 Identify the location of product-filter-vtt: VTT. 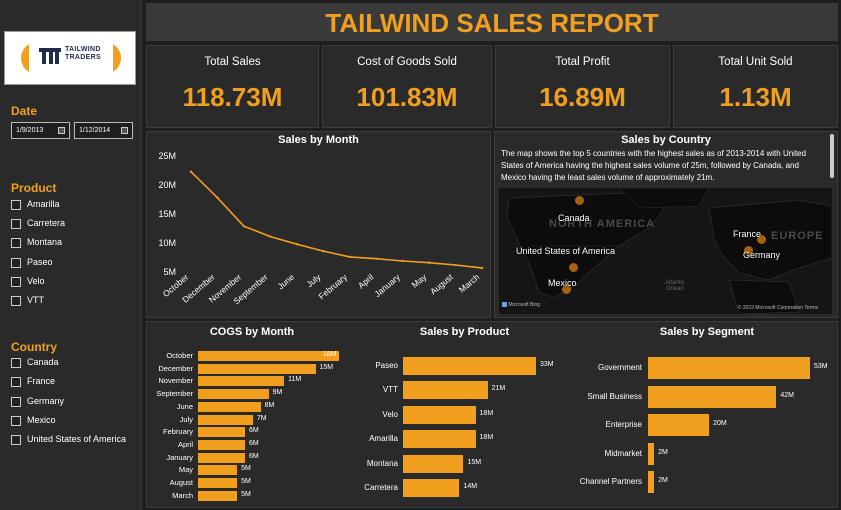
(73, 302).